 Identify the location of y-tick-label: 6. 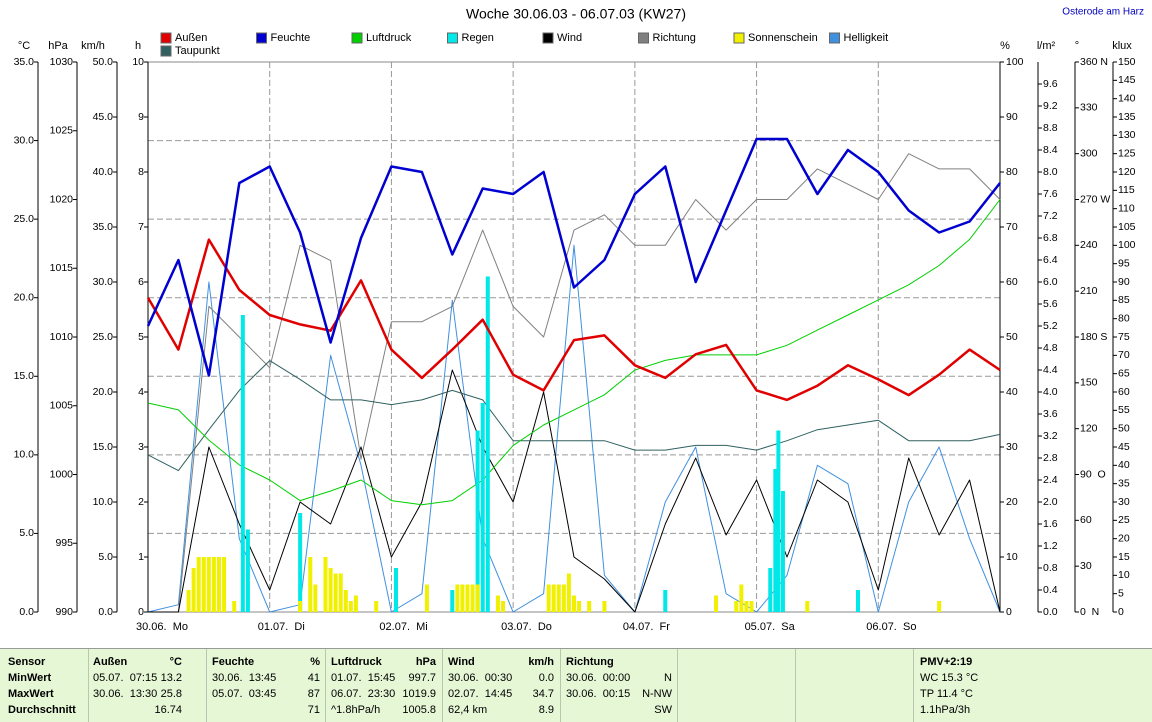
(141, 282).